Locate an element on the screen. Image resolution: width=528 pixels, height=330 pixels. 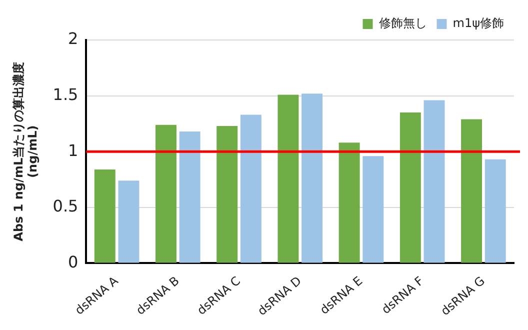
y-tick-label: 2 is located at coordinates (73, 38).